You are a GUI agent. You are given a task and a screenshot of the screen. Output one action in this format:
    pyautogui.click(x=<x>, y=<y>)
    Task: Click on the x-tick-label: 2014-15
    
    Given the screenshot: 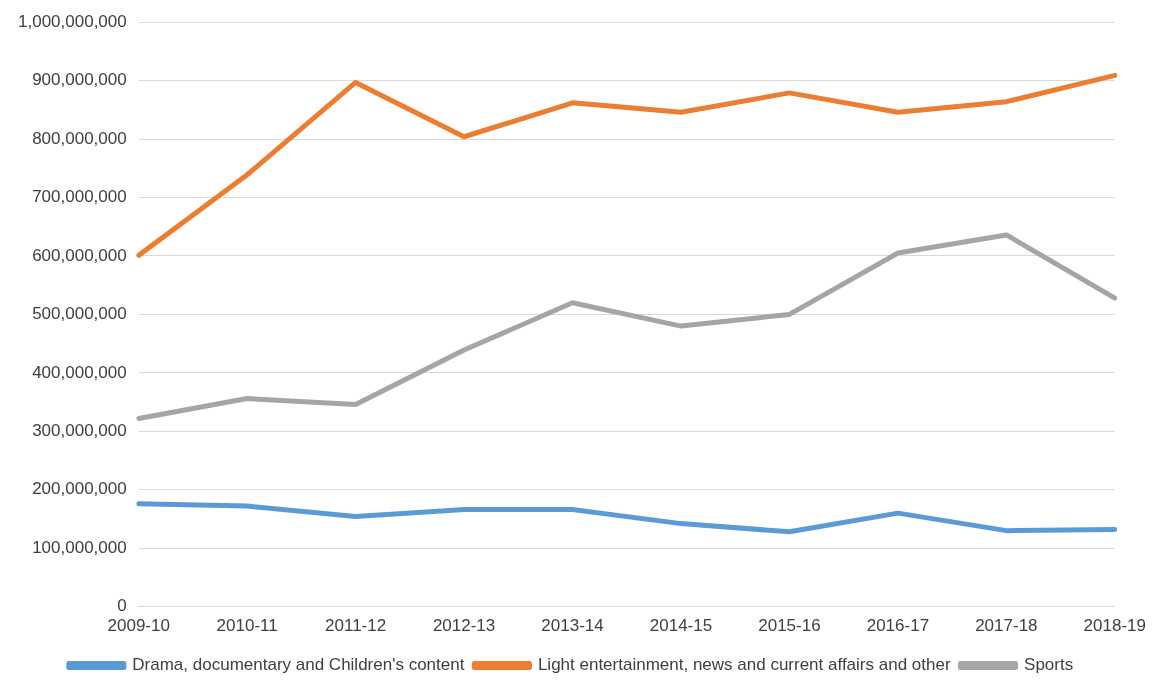 What is the action you would take?
    pyautogui.click(x=681, y=626)
    